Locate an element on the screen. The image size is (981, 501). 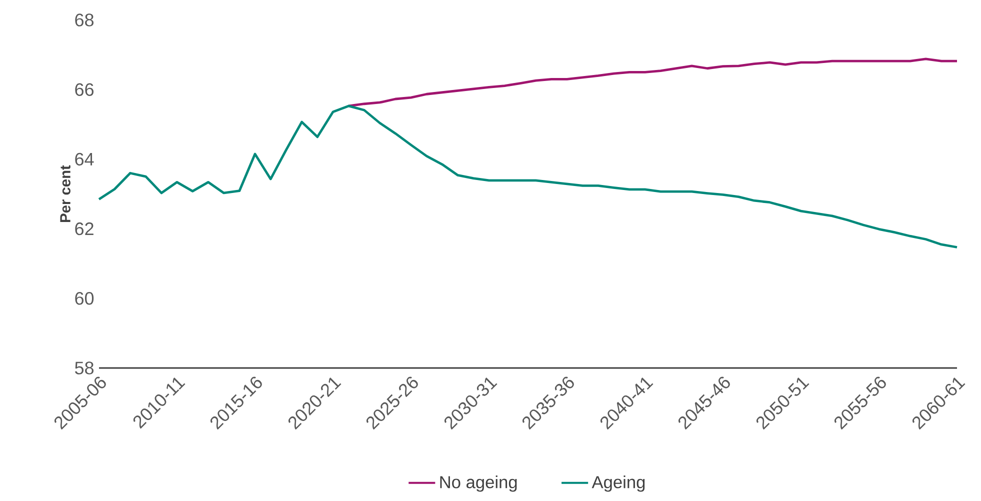
y-tick-label: 58 is located at coordinates (84, 368).